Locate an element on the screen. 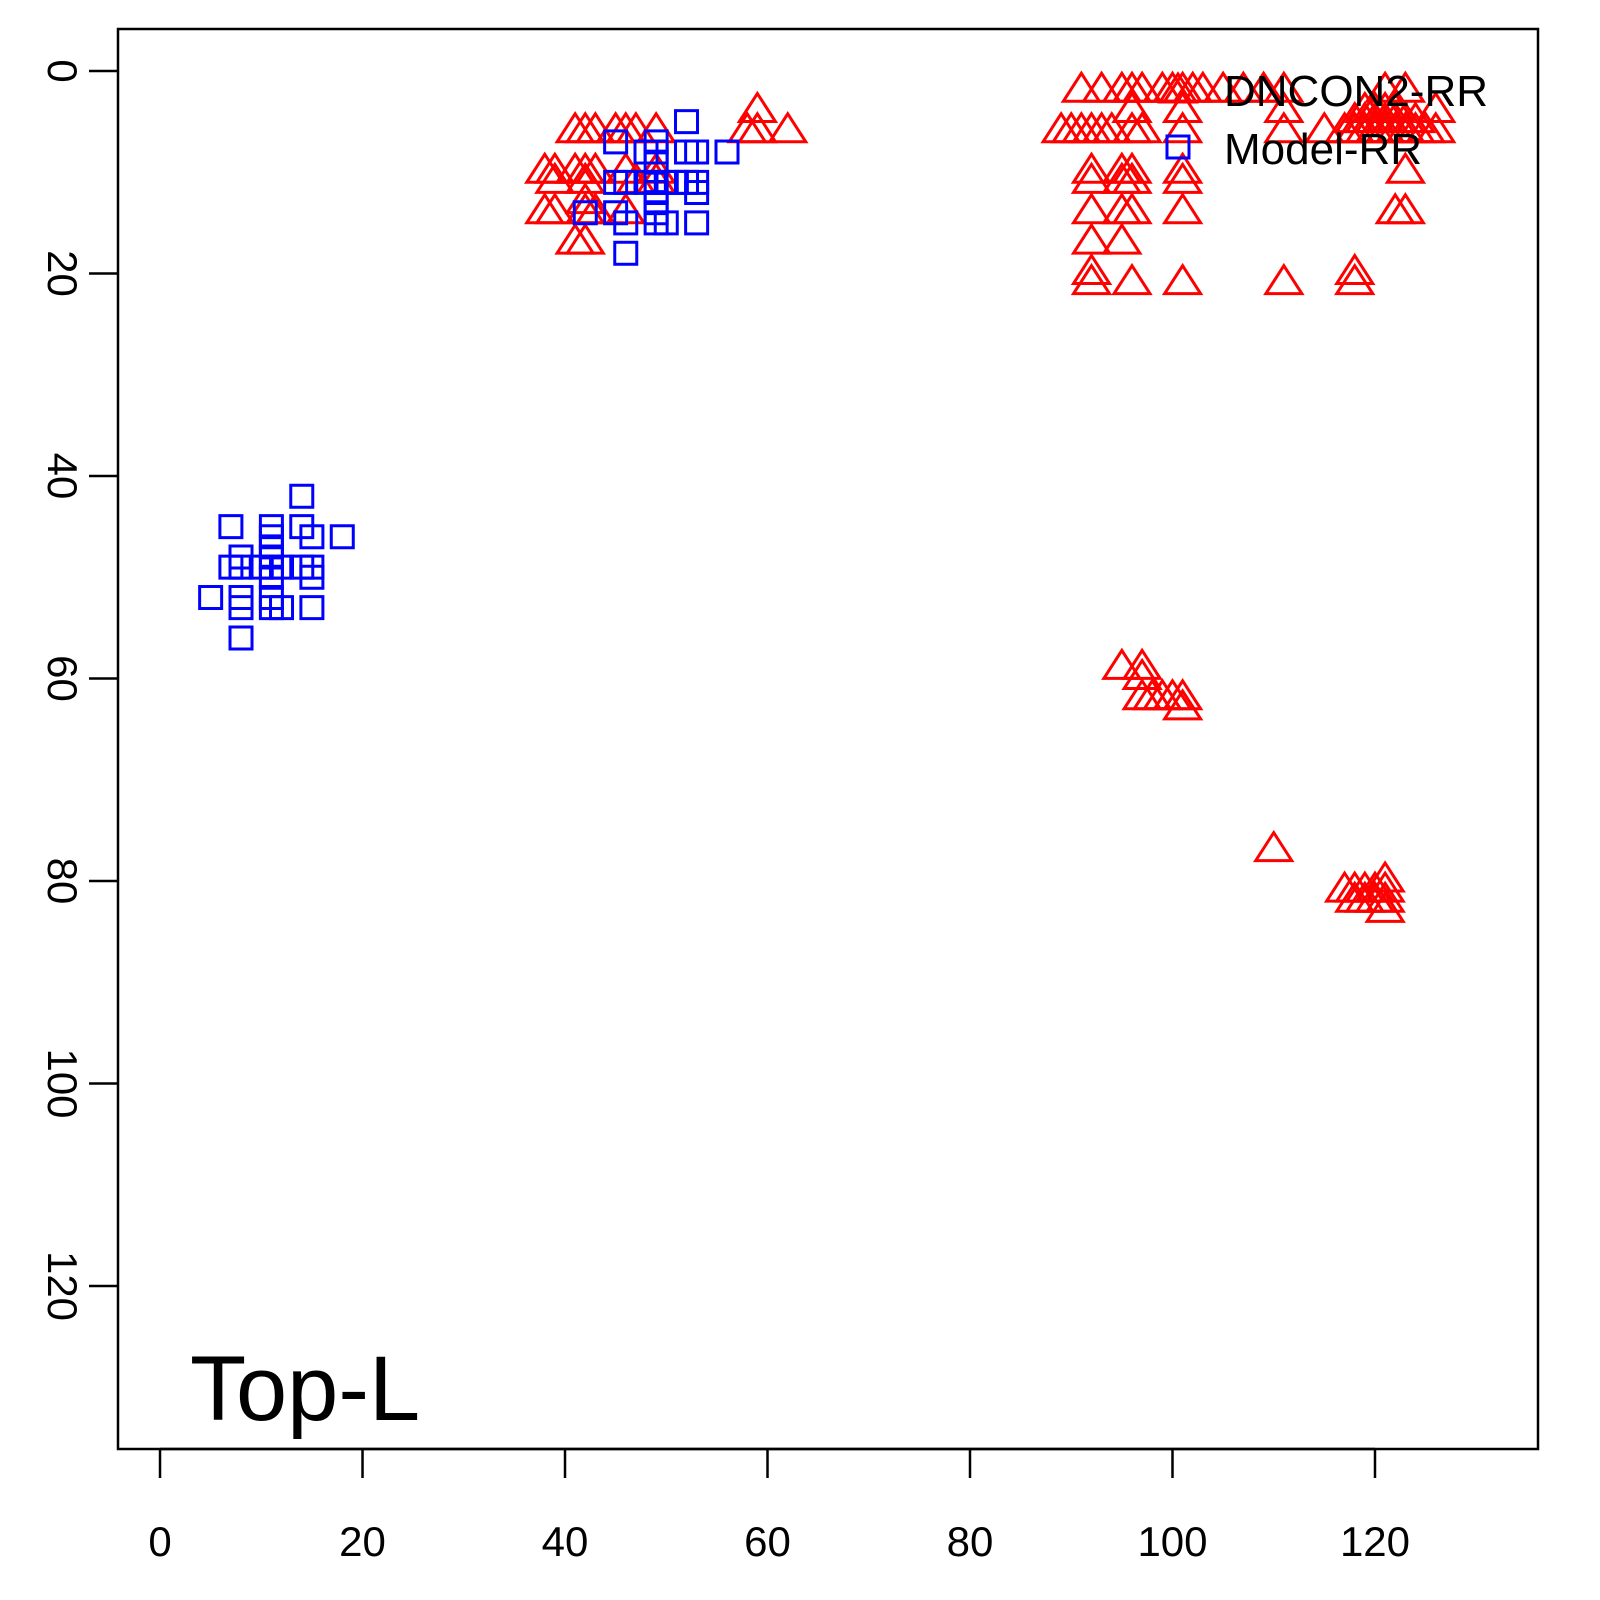  legend-label-model: Model-RR is located at coordinates (1323, 149).